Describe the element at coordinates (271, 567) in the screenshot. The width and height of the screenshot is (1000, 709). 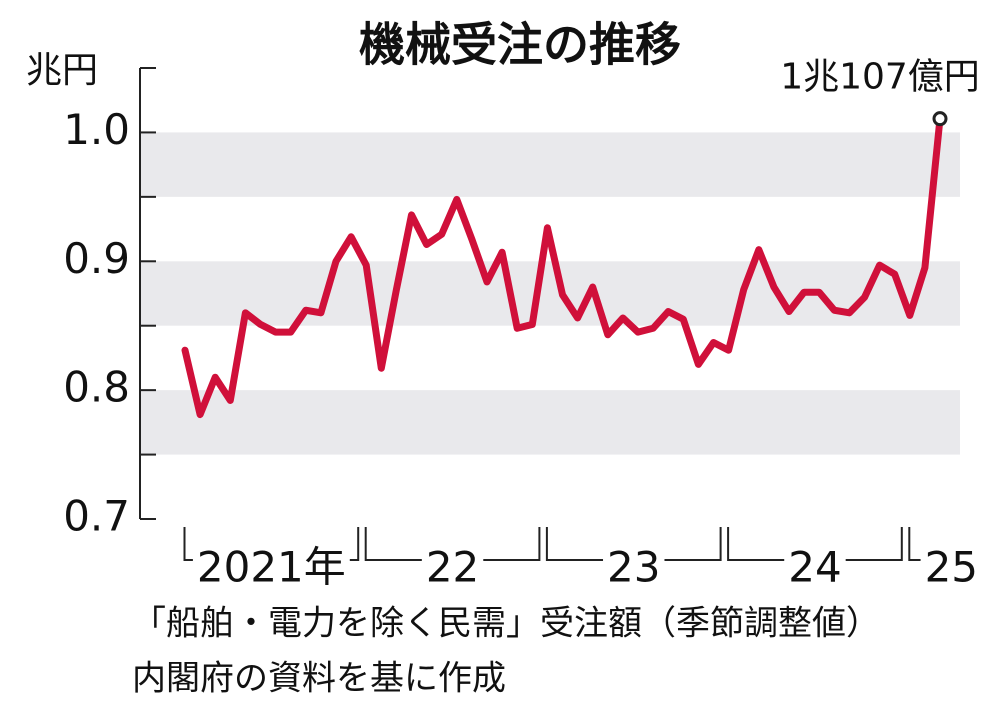
I see `x-tick-label: 2021年` at that location.